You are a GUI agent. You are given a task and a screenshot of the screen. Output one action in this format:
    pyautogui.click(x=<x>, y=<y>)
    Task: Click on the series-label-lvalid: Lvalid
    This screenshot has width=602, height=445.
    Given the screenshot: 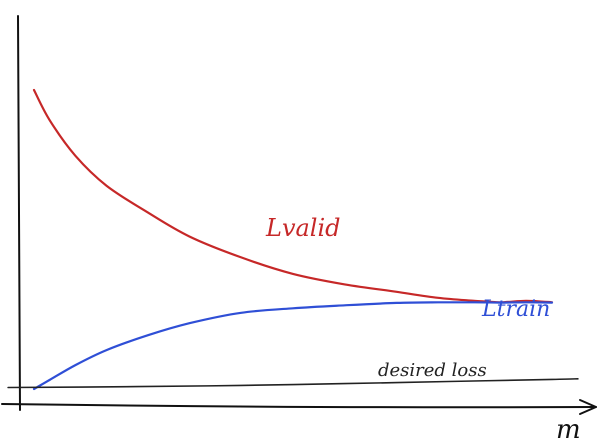 What is the action you would take?
    pyautogui.click(x=303, y=228)
    